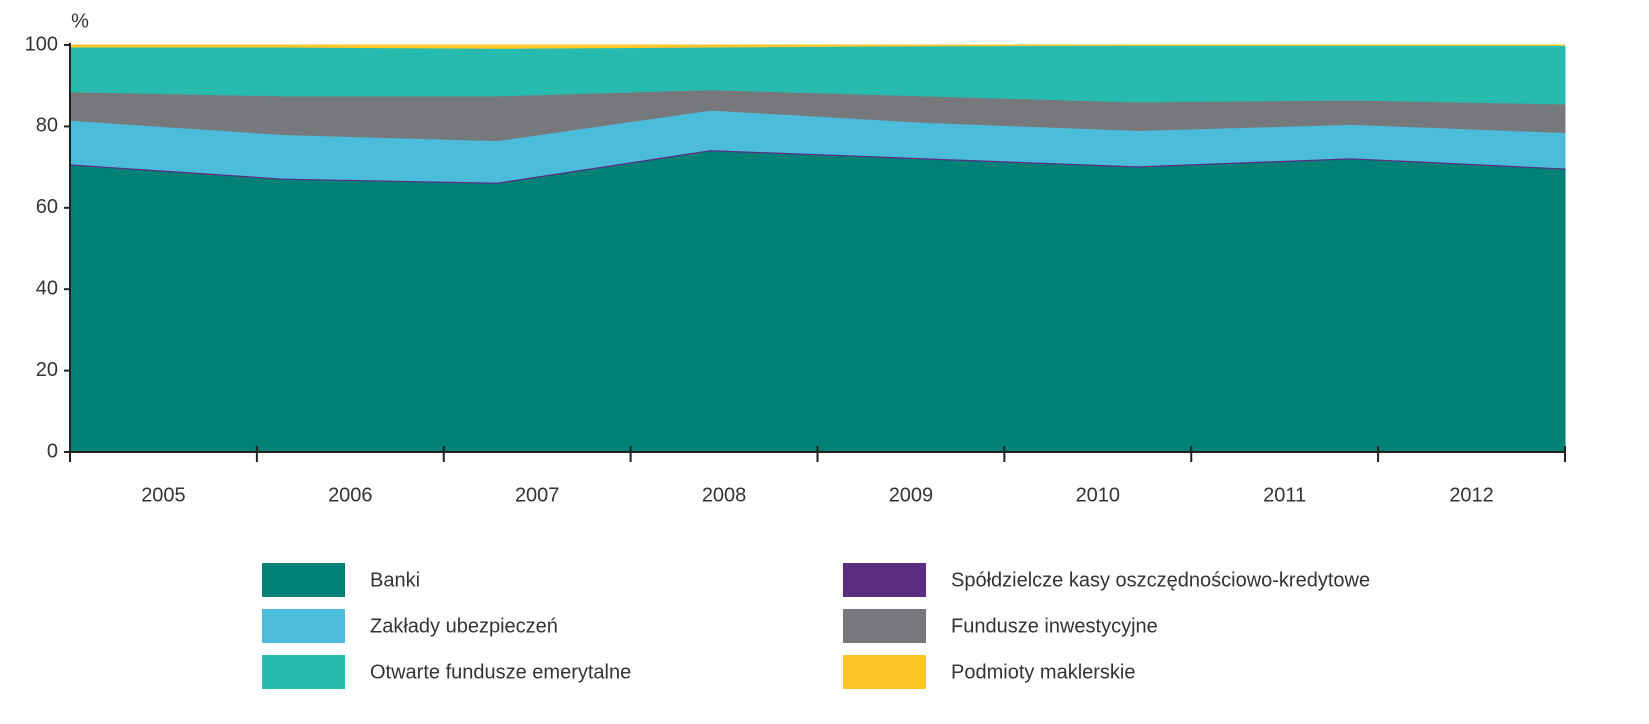 This screenshot has height=724, width=1649. What do you see at coordinates (41, 44) in the screenshot?
I see `y-tick-label: 100` at bounding box center [41, 44].